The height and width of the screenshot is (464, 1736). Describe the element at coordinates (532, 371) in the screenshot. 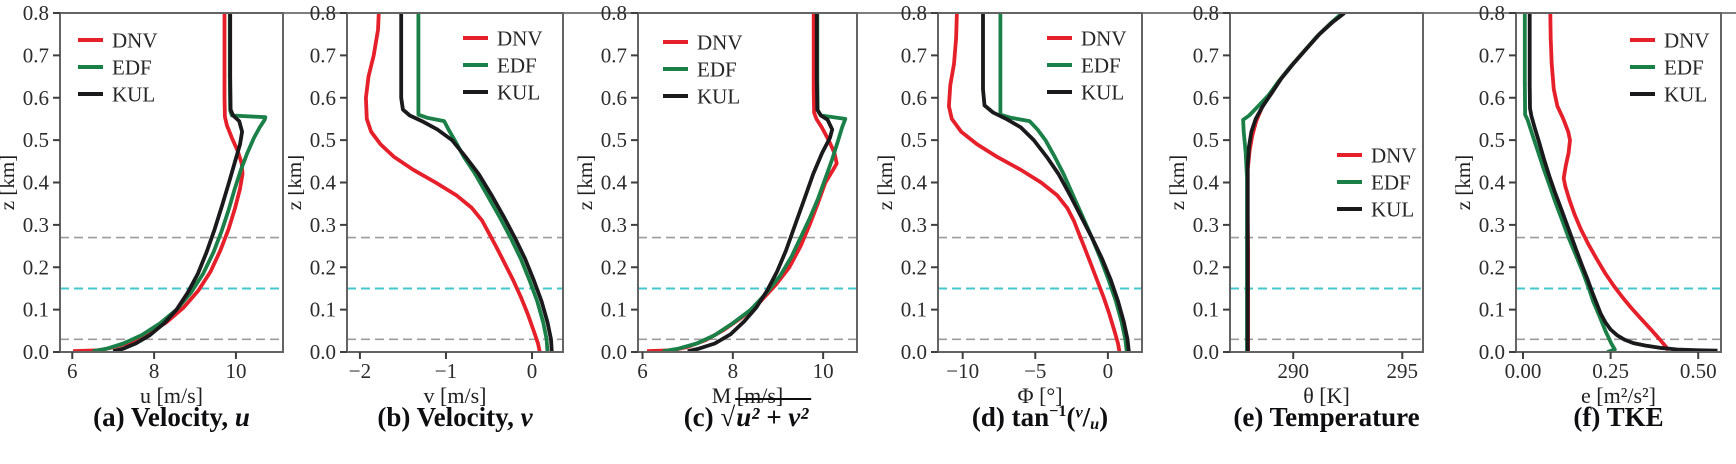

I see `x-tick-label: 0` at that location.